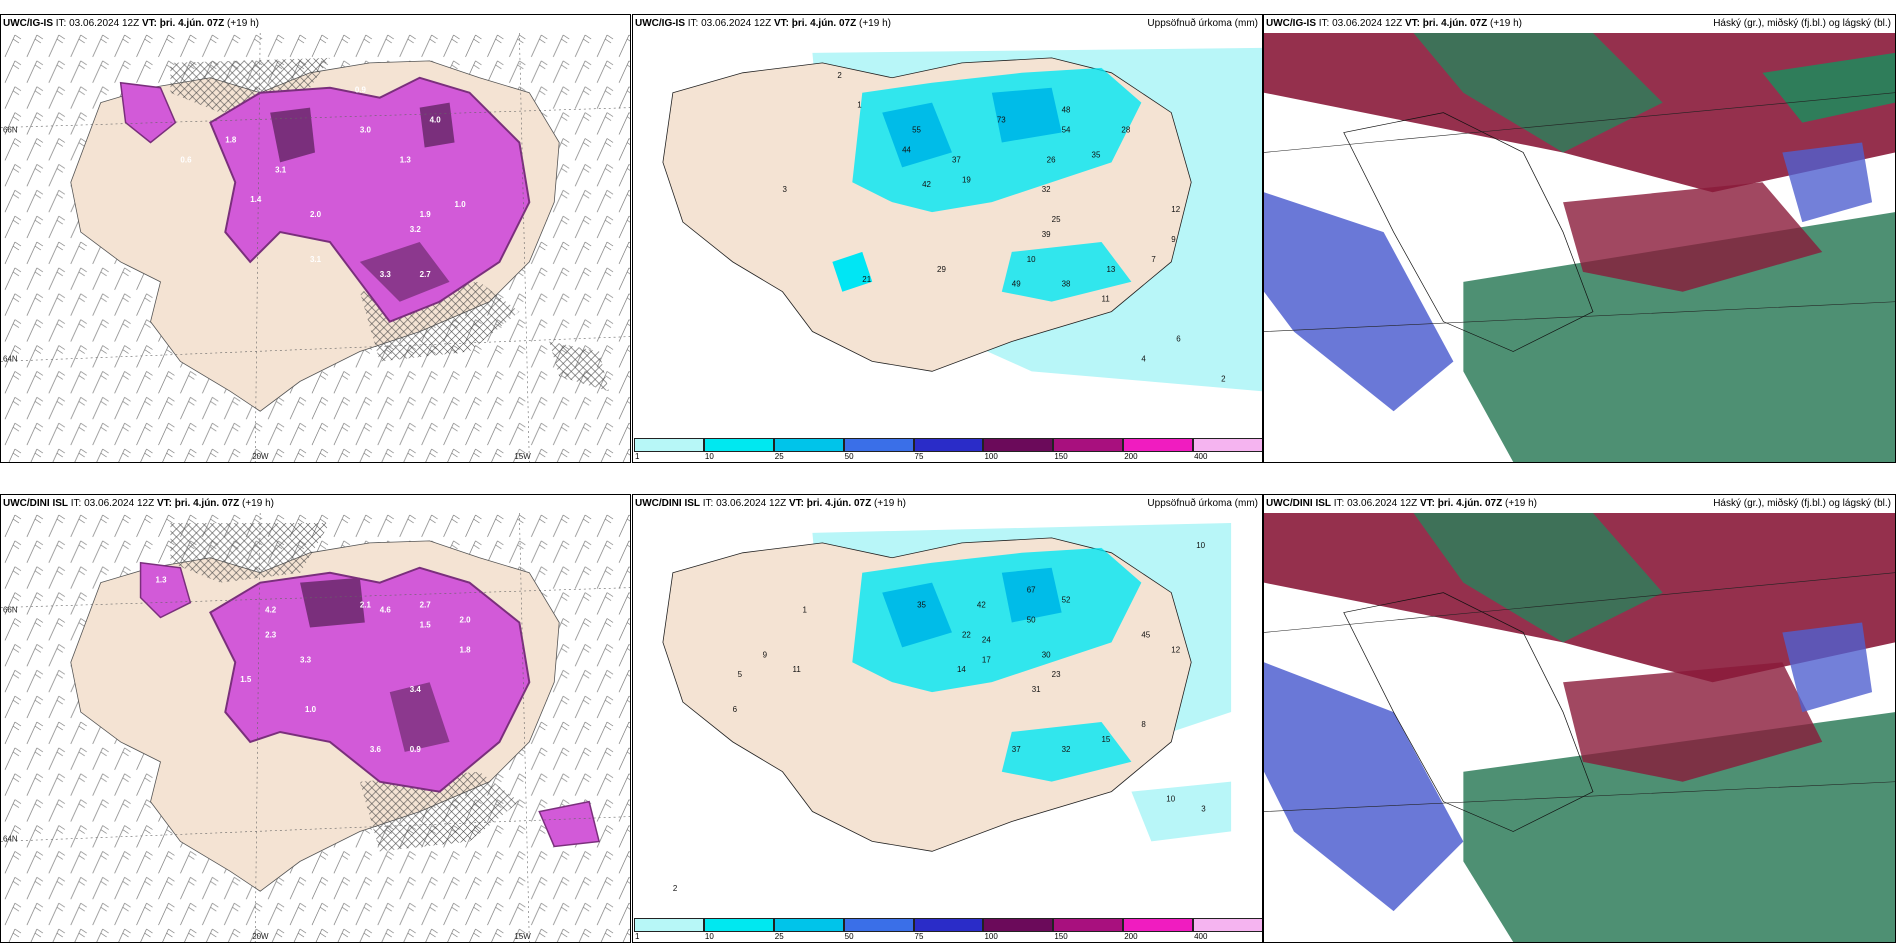 The height and width of the screenshot is (950, 1900). Describe the element at coordinates (386, 610) in the screenshot. I see `snow-value: 4.6` at that location.